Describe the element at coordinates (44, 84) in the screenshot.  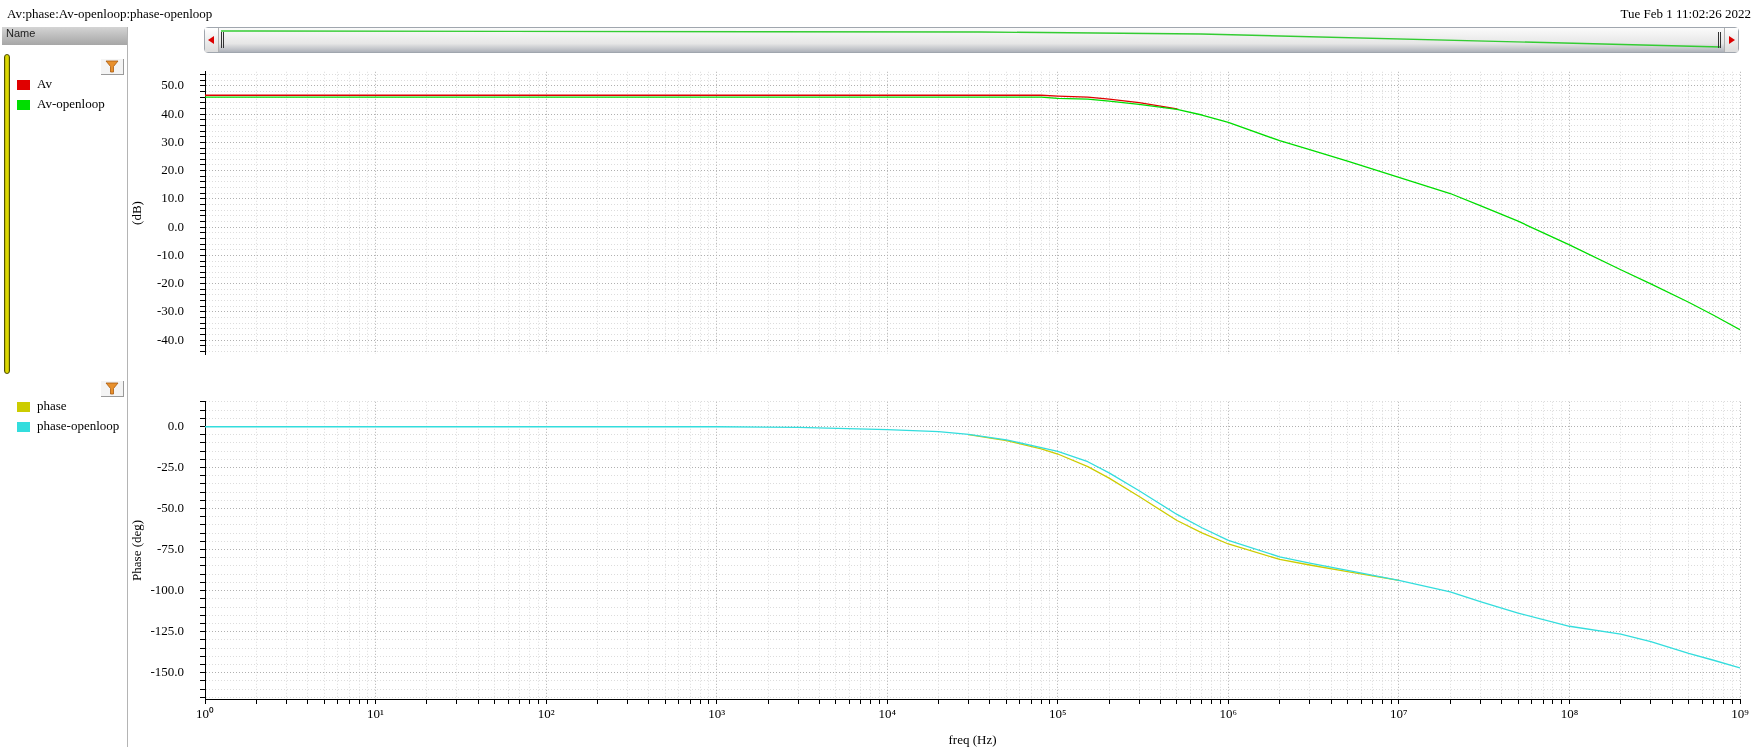
I see `legend-label: Av` at that location.